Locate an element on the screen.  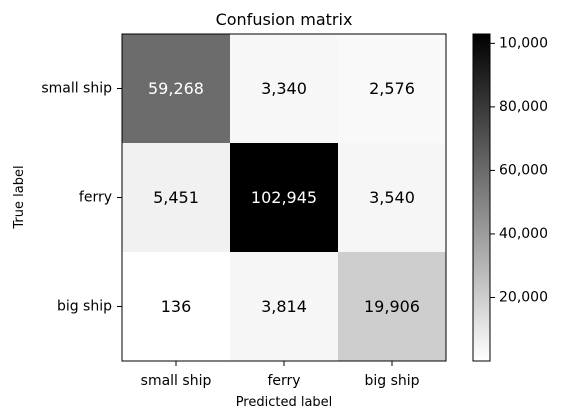
cell-value-label: 59,268 is located at coordinates (176, 88).